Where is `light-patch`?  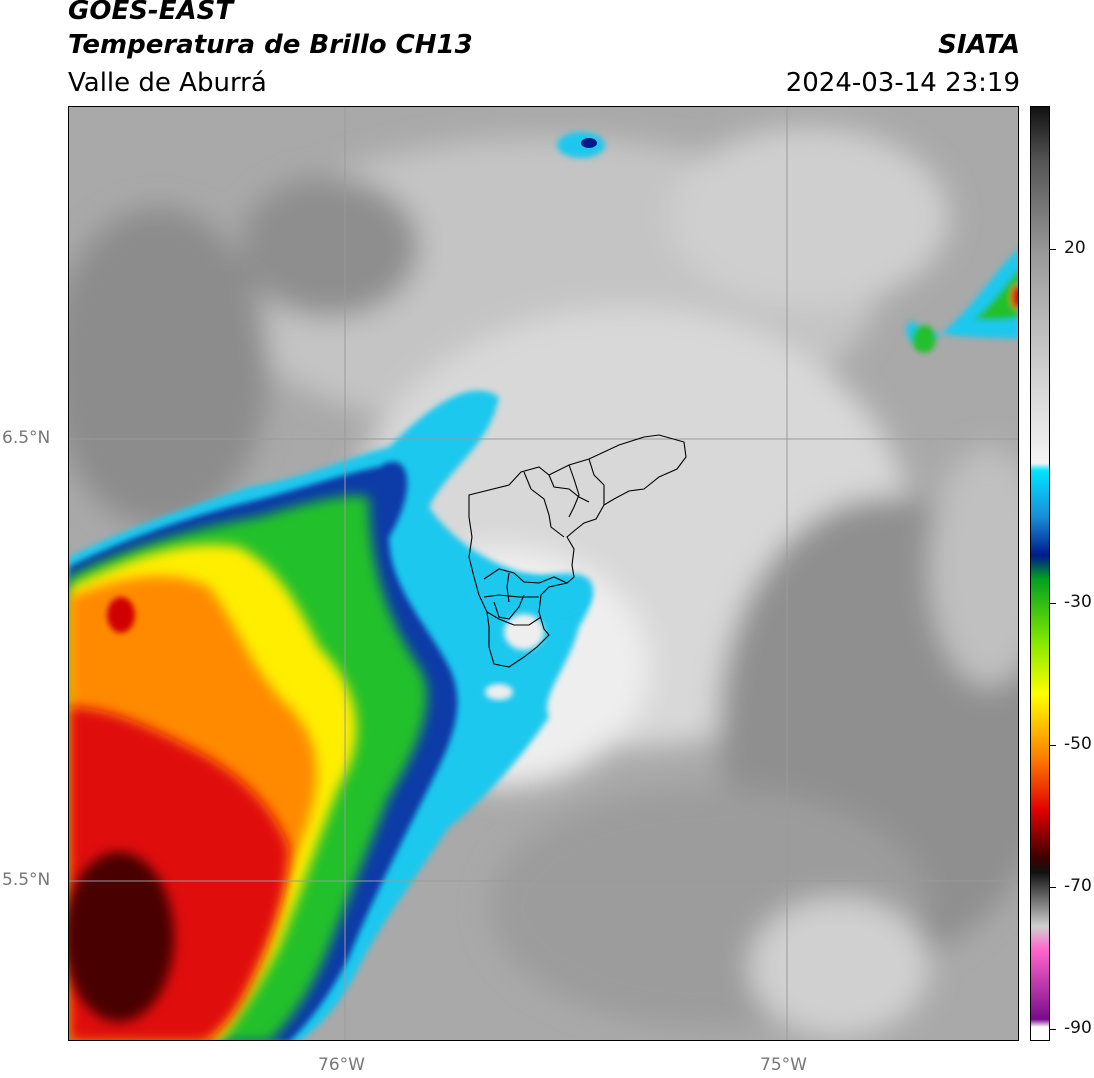
light-patch is located at coordinates (524, 632).